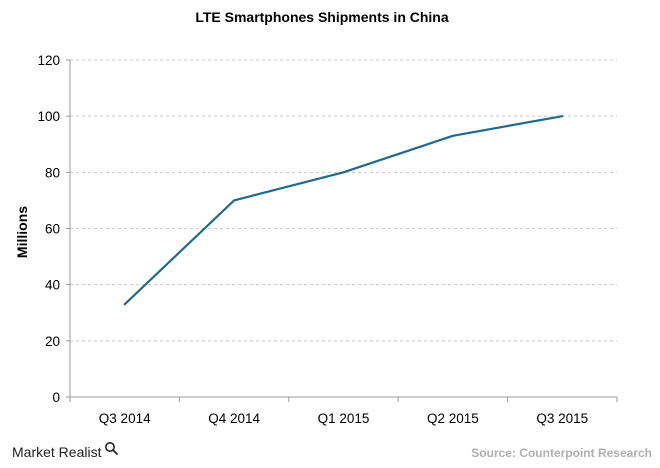 The image size is (660, 468). I want to click on x-tick-label: Q1 2015, so click(344, 418).